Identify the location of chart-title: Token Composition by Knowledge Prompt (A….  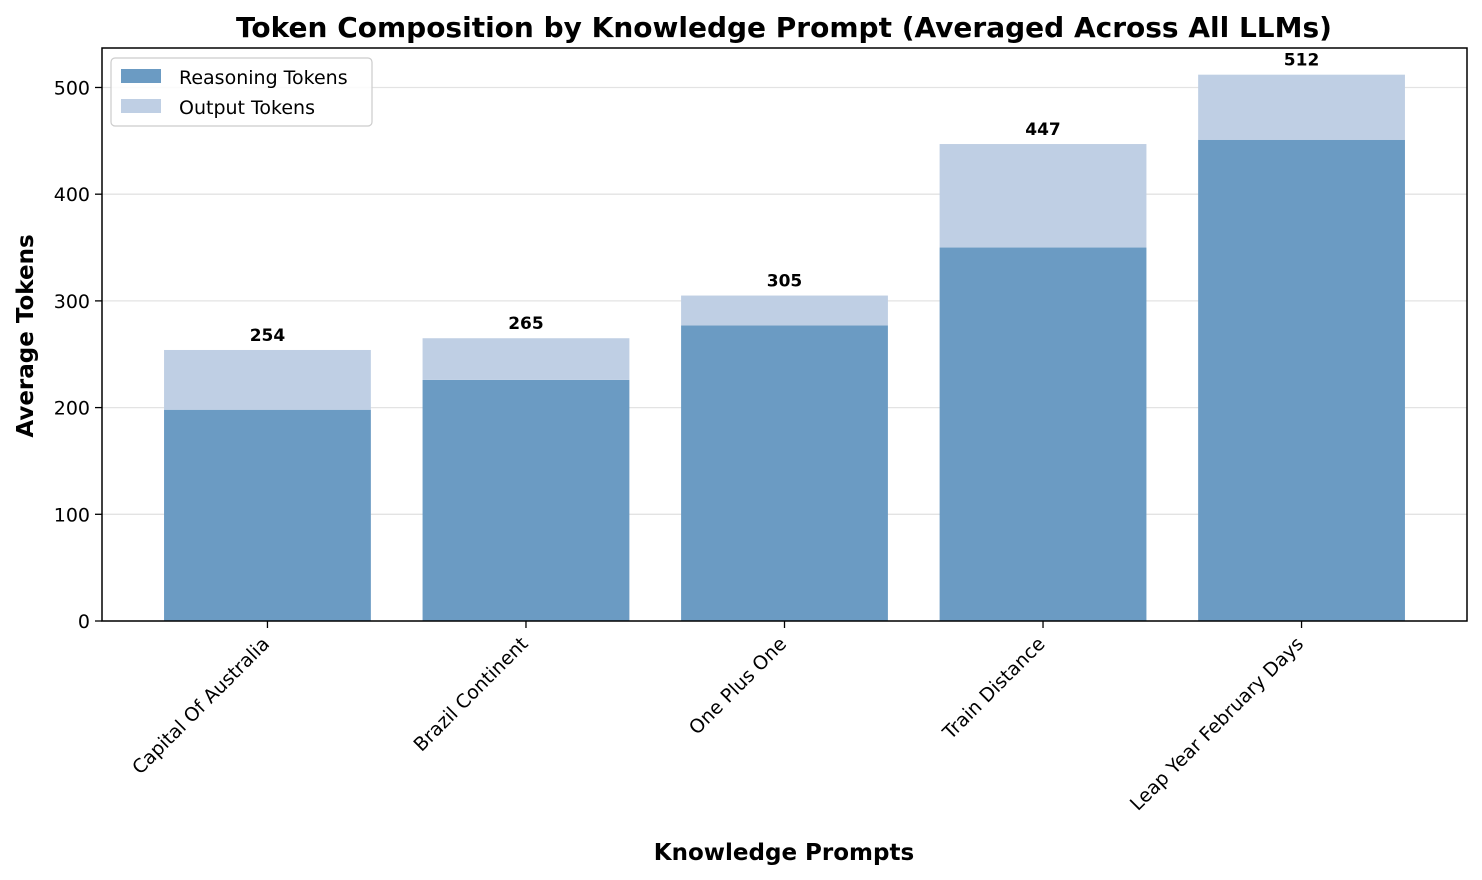
(784, 27).